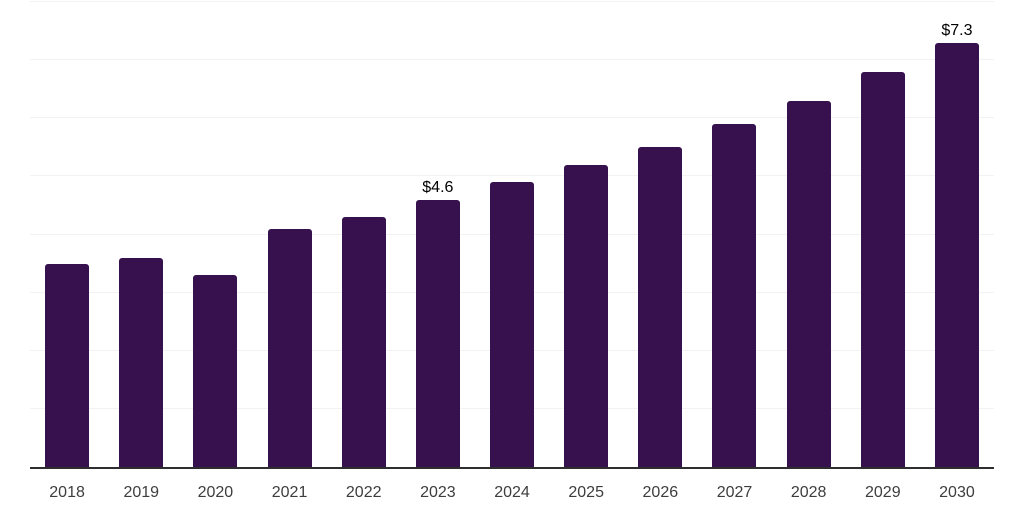 The image size is (1024, 512). What do you see at coordinates (512, 468) in the screenshot?
I see `x-axis-line` at bounding box center [512, 468].